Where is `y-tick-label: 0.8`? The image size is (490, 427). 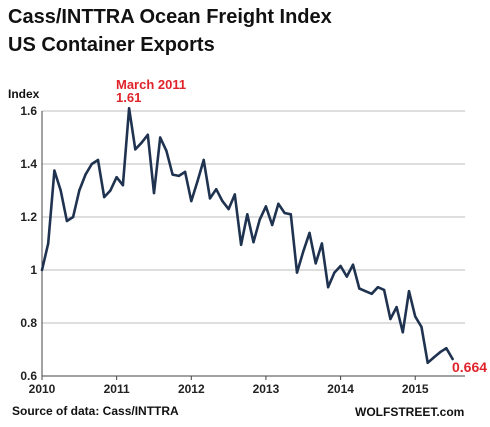
y-tick-label: 0.8 is located at coordinates (28, 323).